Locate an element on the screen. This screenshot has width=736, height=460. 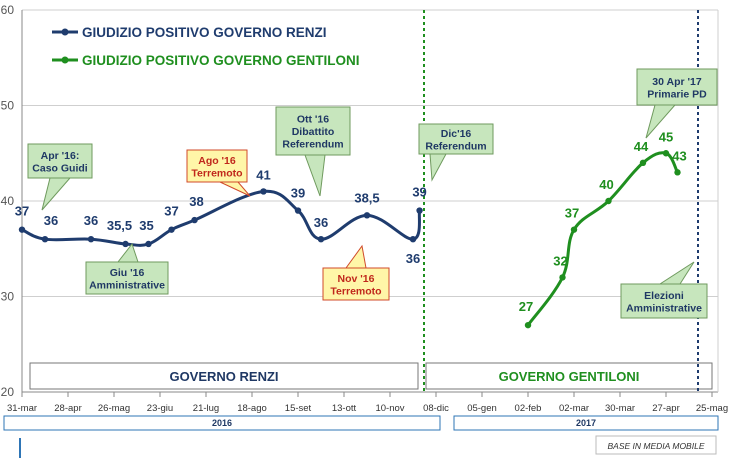
annotation-callout: Ago '16 Terremoto is located at coordinates (218, 173).